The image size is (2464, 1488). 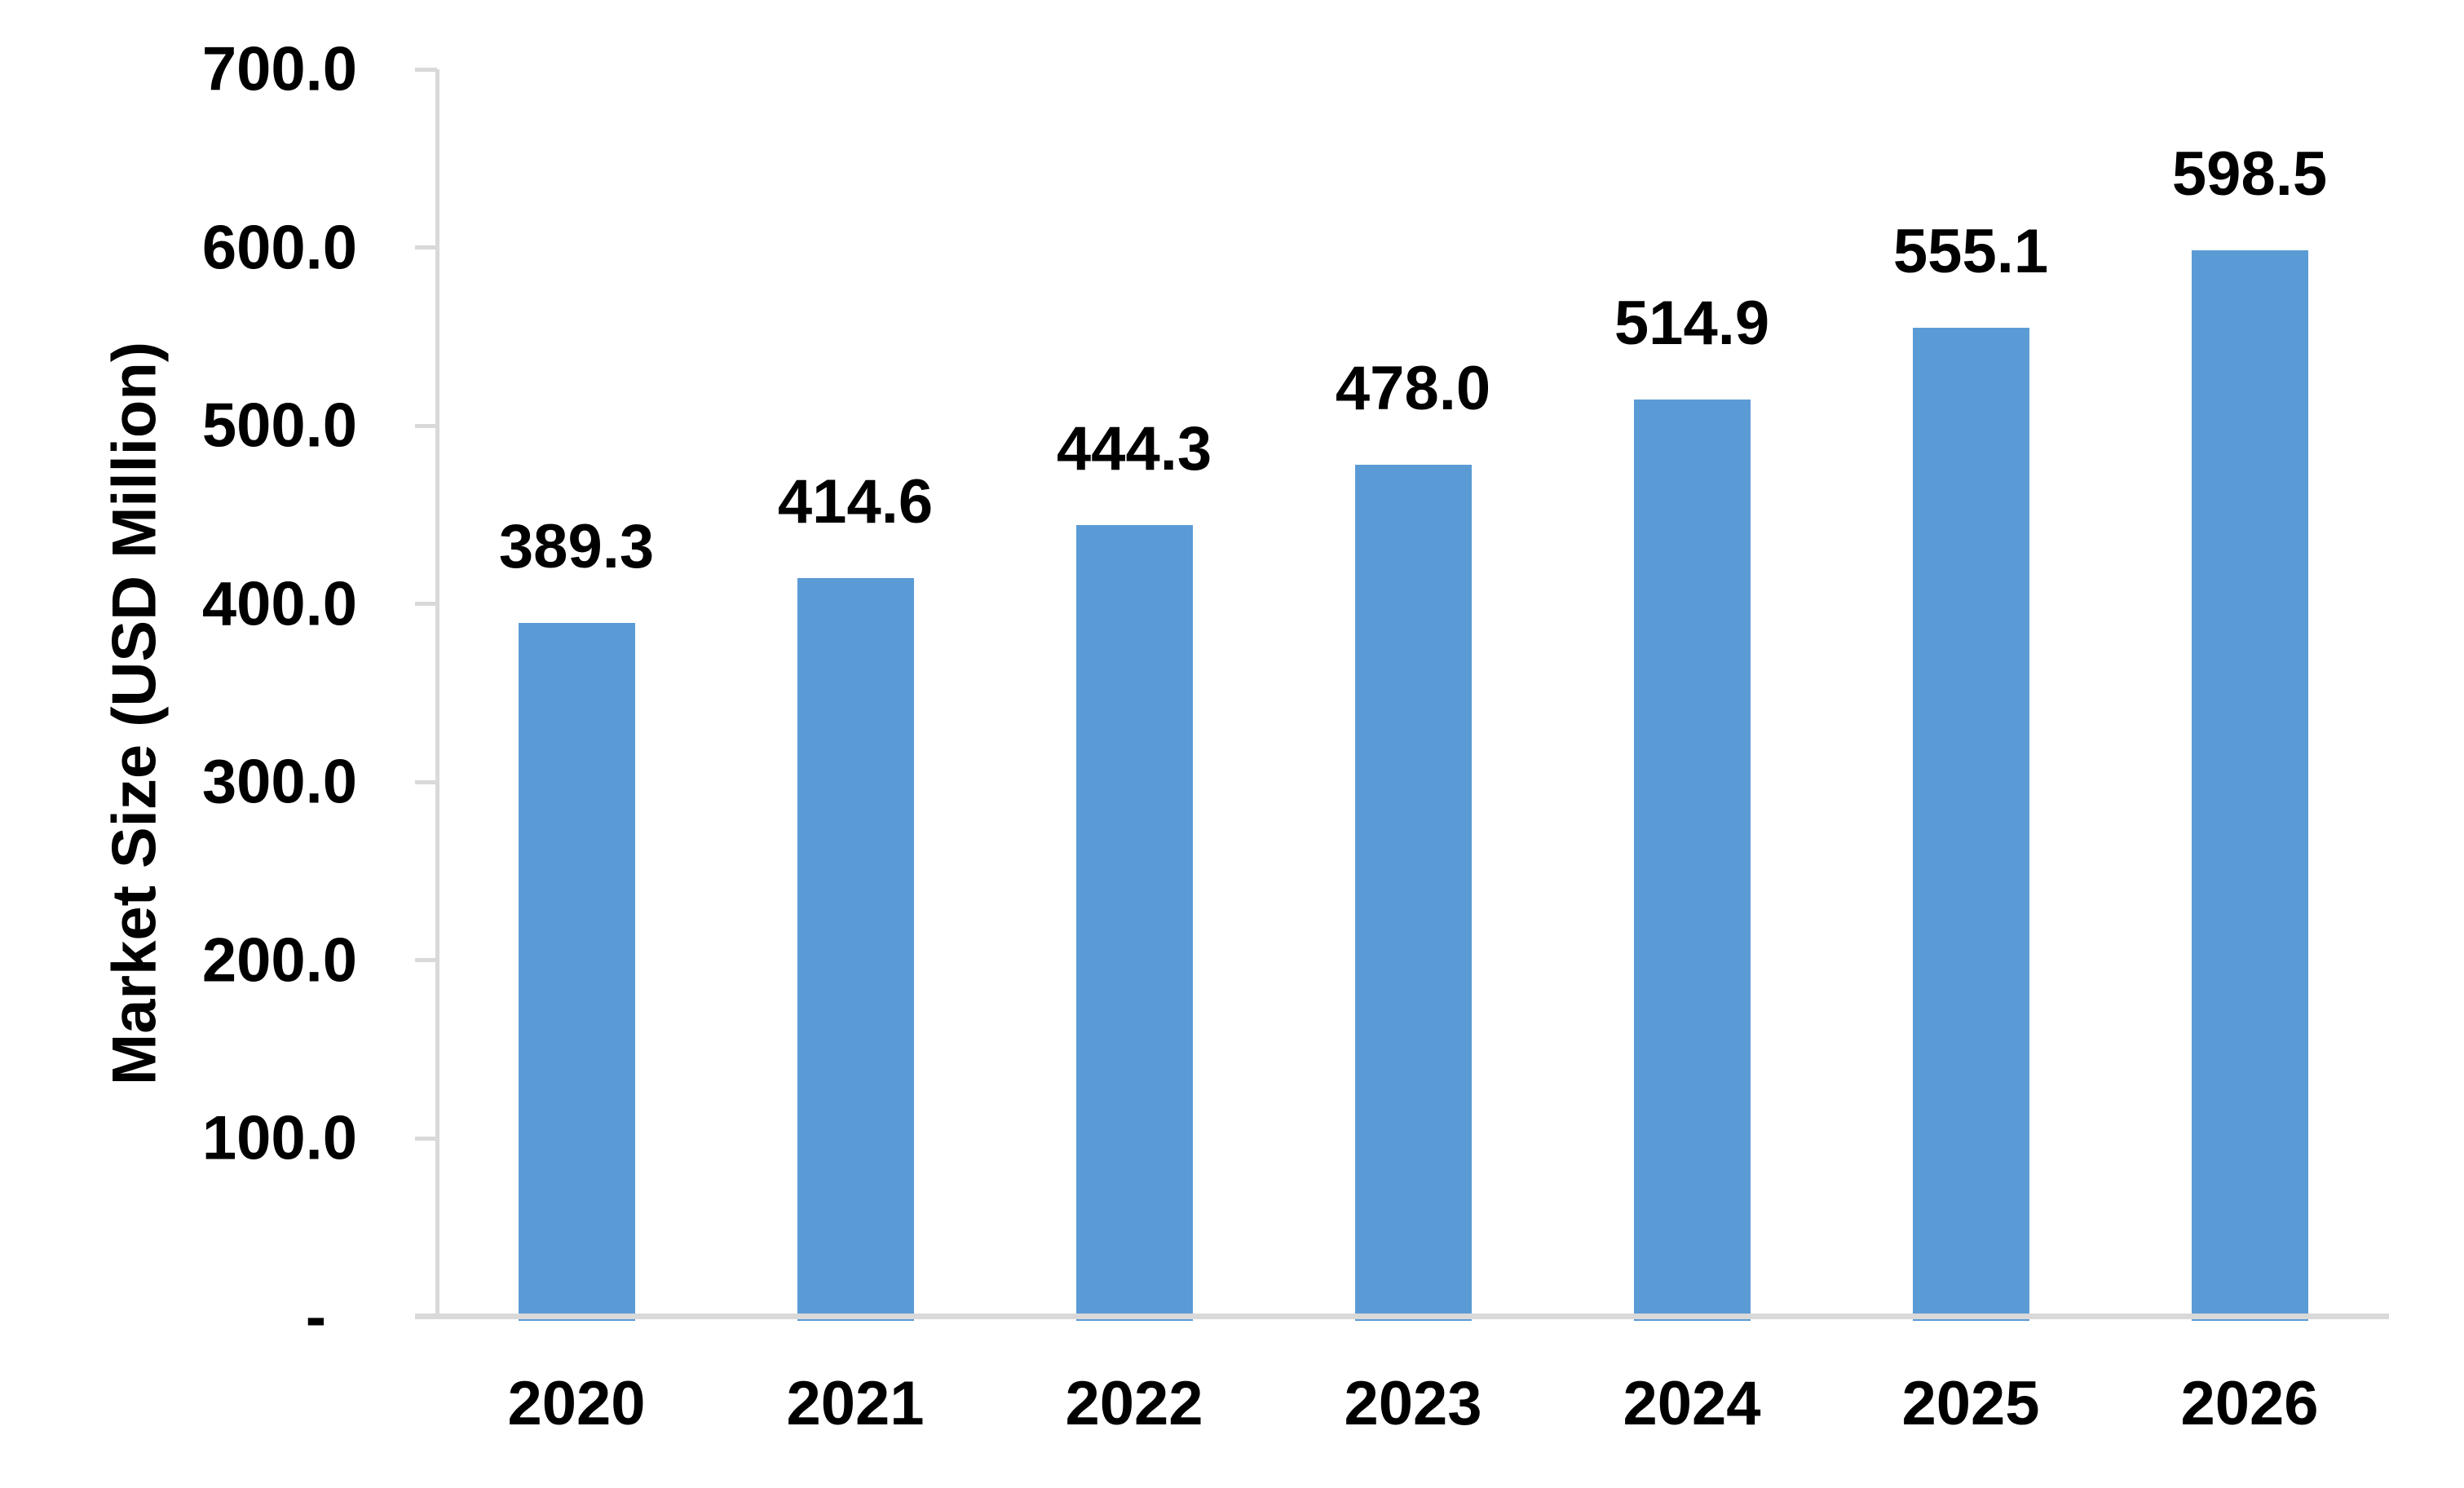 I want to click on y-tick-label: 400.0, so click(x=279, y=604).